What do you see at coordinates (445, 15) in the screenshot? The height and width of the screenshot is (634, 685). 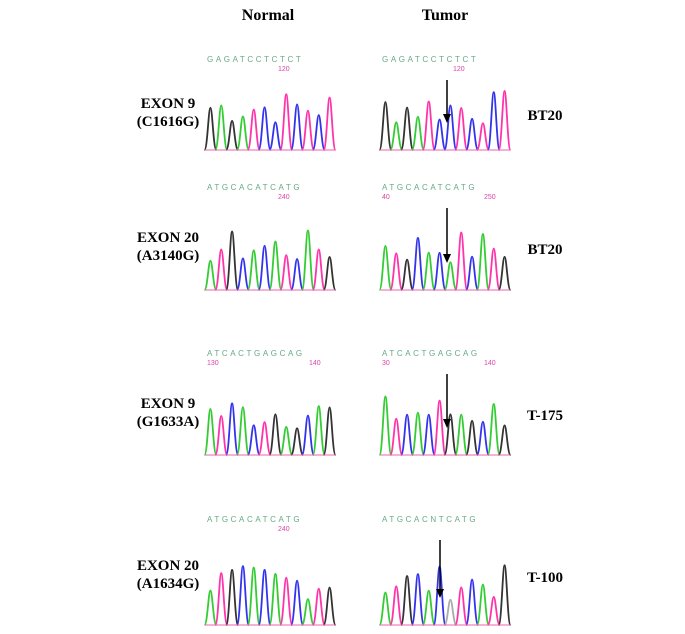 I see `column-header: Tumor` at bounding box center [445, 15].